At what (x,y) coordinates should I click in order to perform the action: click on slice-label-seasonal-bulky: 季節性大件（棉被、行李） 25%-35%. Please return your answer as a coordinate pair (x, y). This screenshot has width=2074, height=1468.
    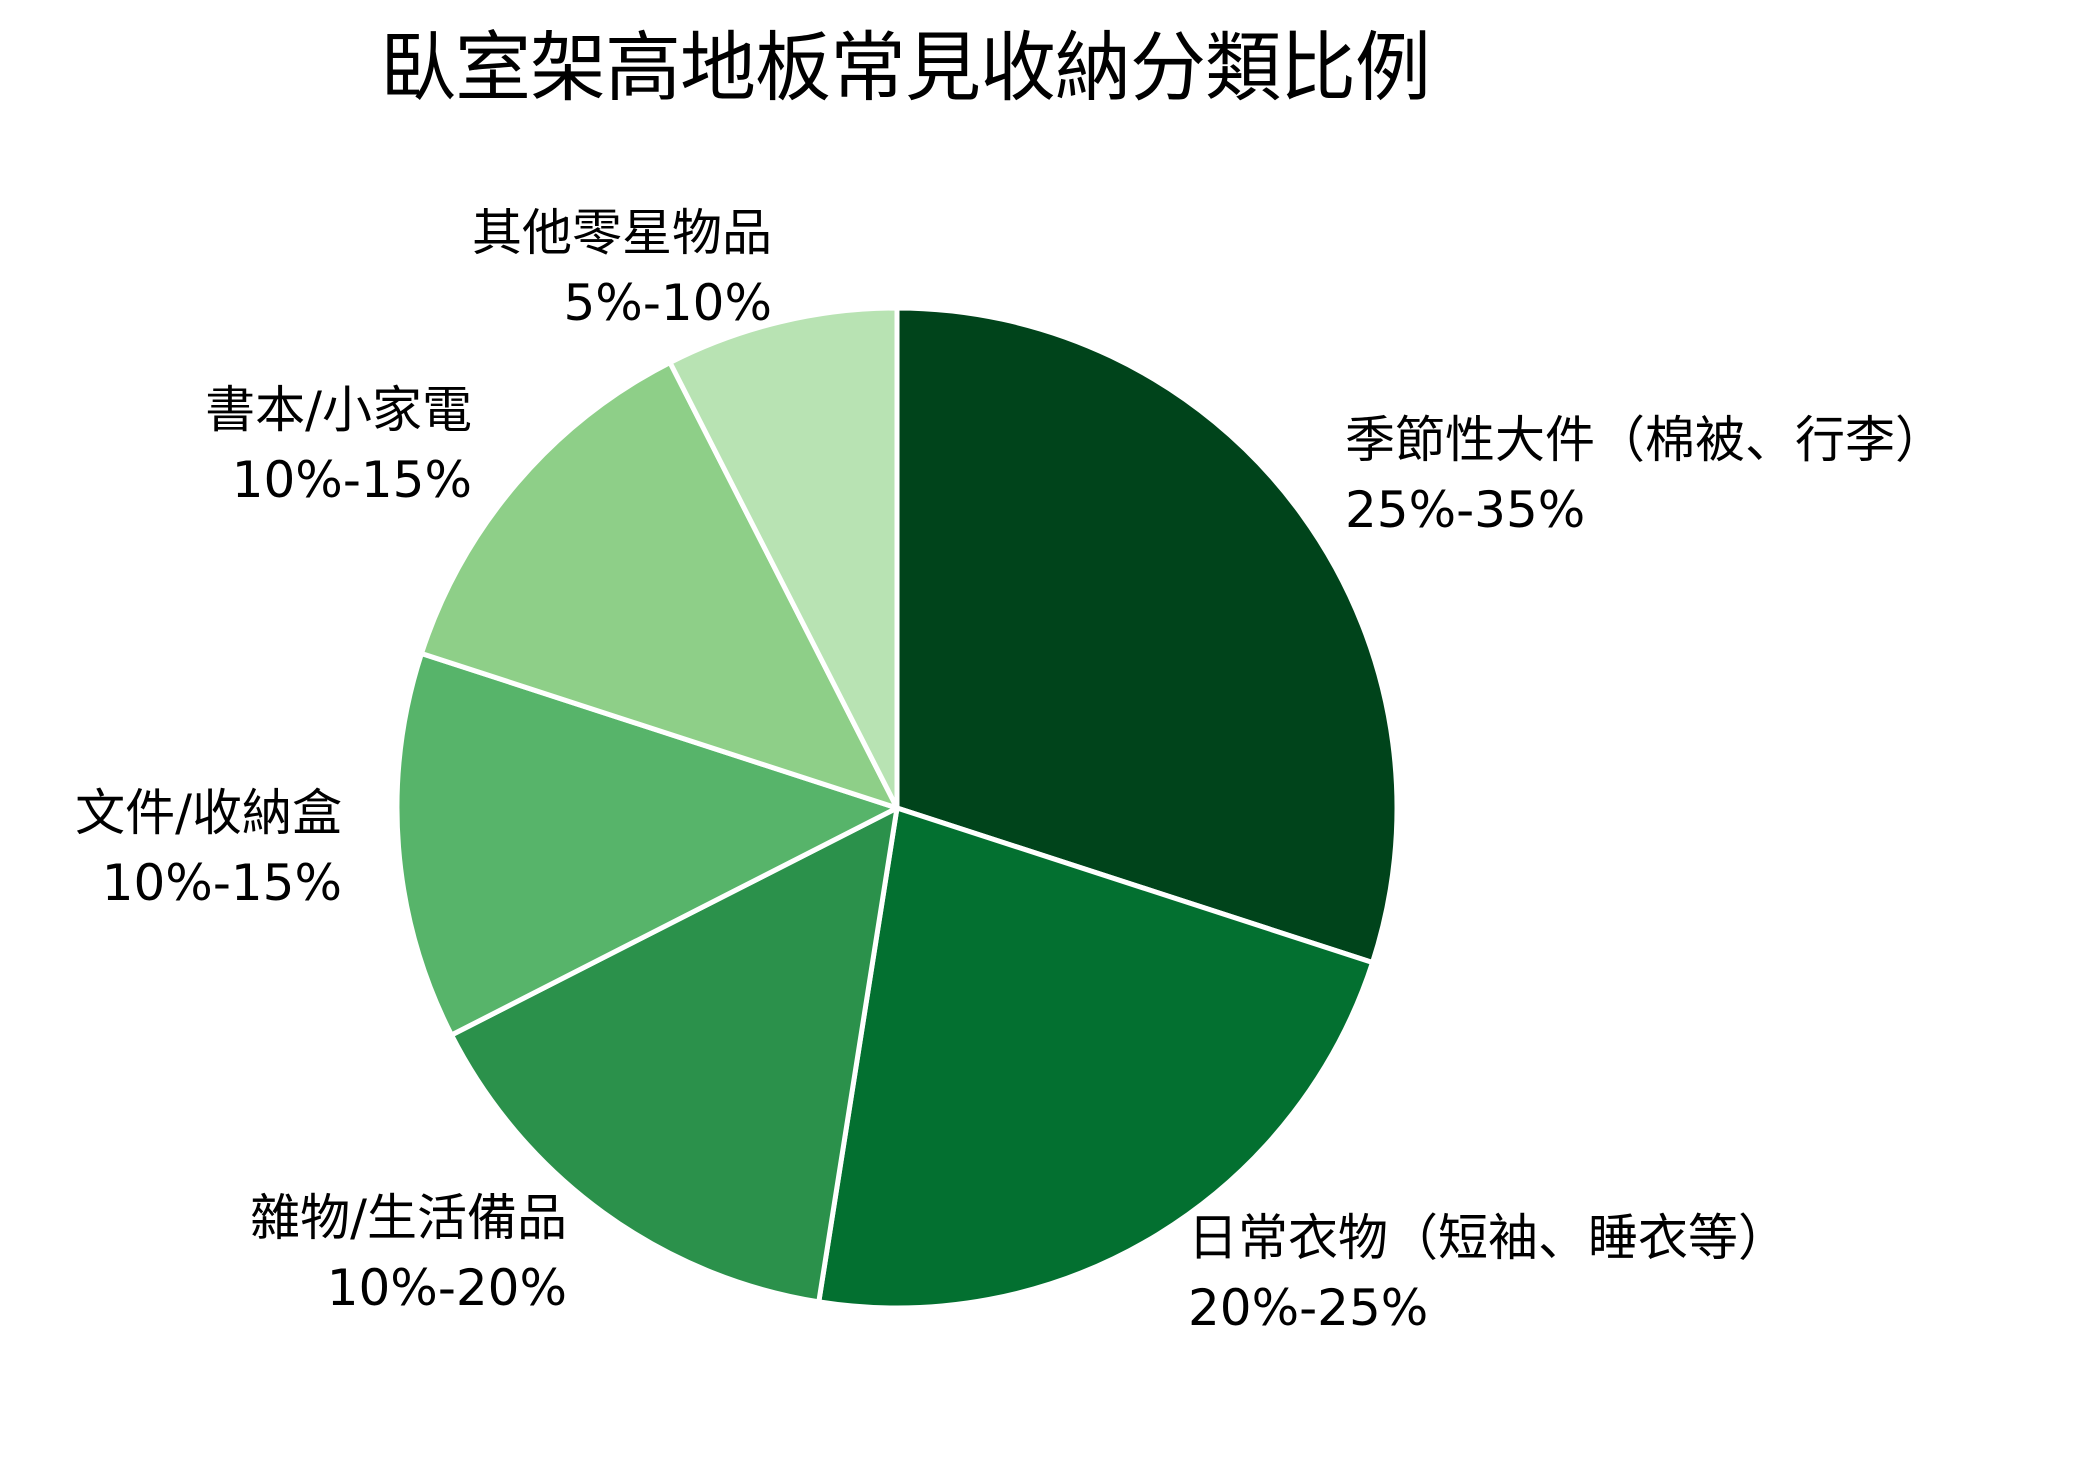
    Looking at the image, I should click on (1645, 475).